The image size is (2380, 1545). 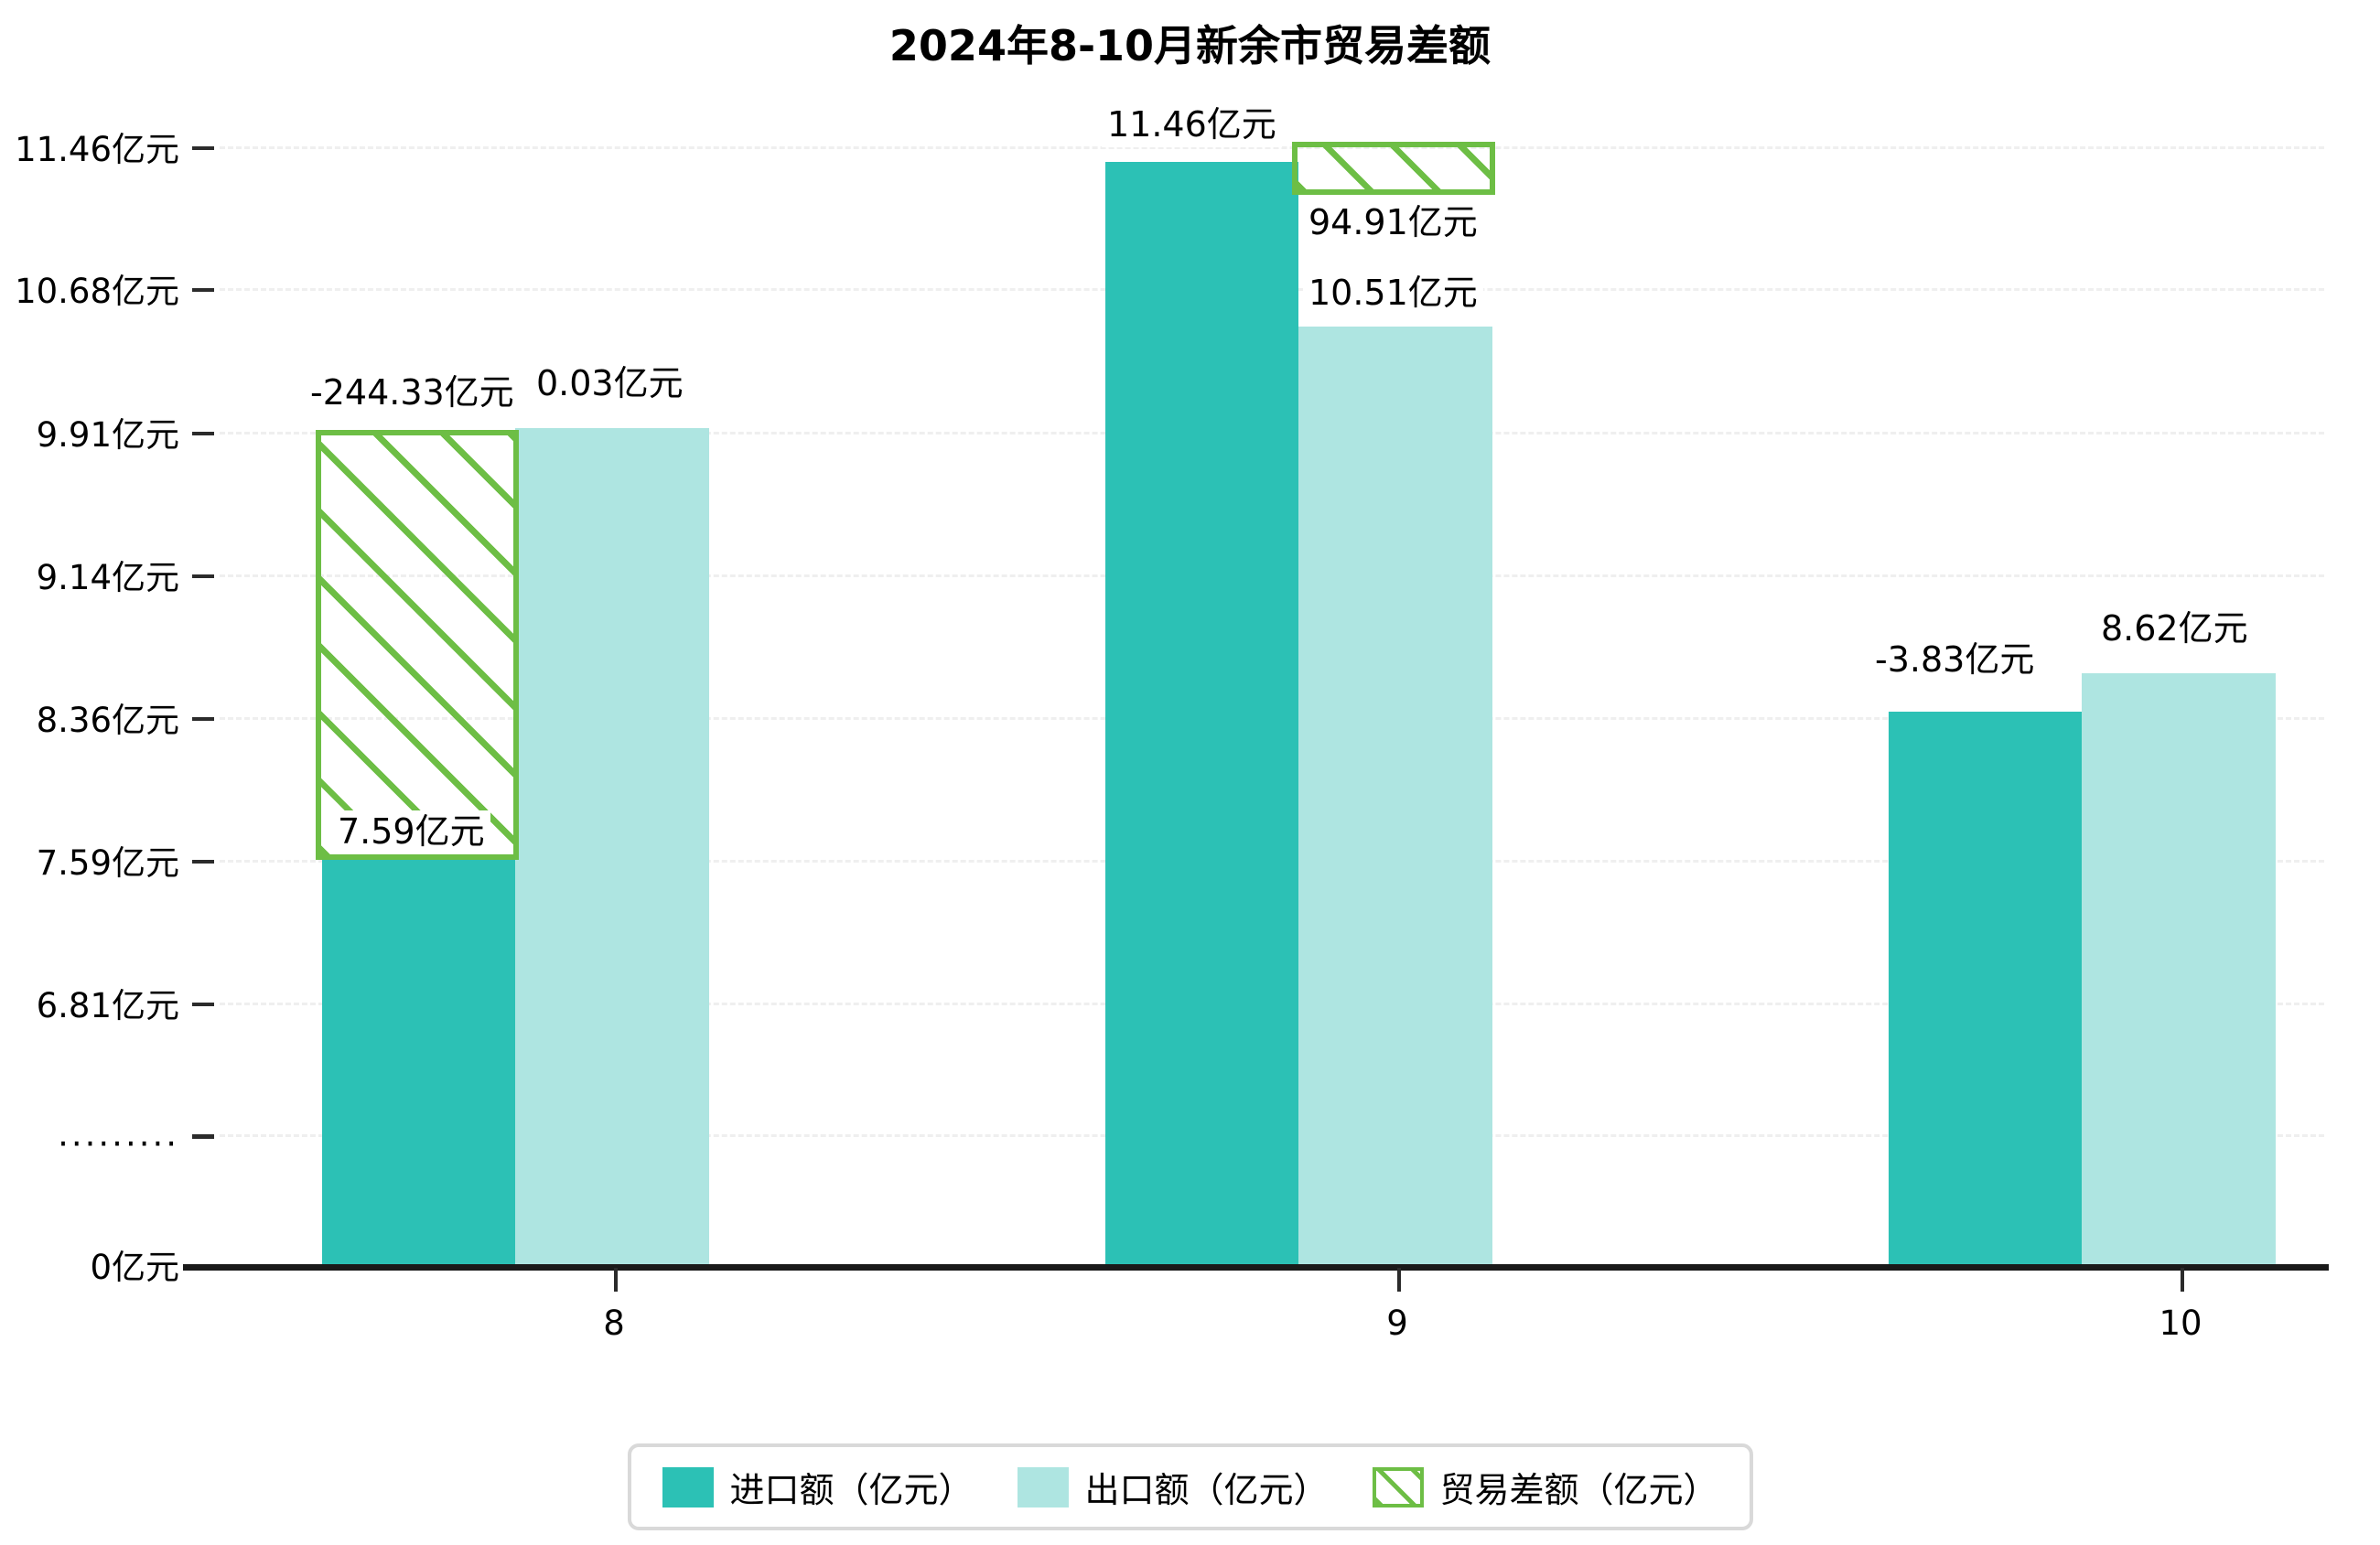 What do you see at coordinates (614, 1323) in the screenshot?
I see `x-tick-label-8: 8` at bounding box center [614, 1323].